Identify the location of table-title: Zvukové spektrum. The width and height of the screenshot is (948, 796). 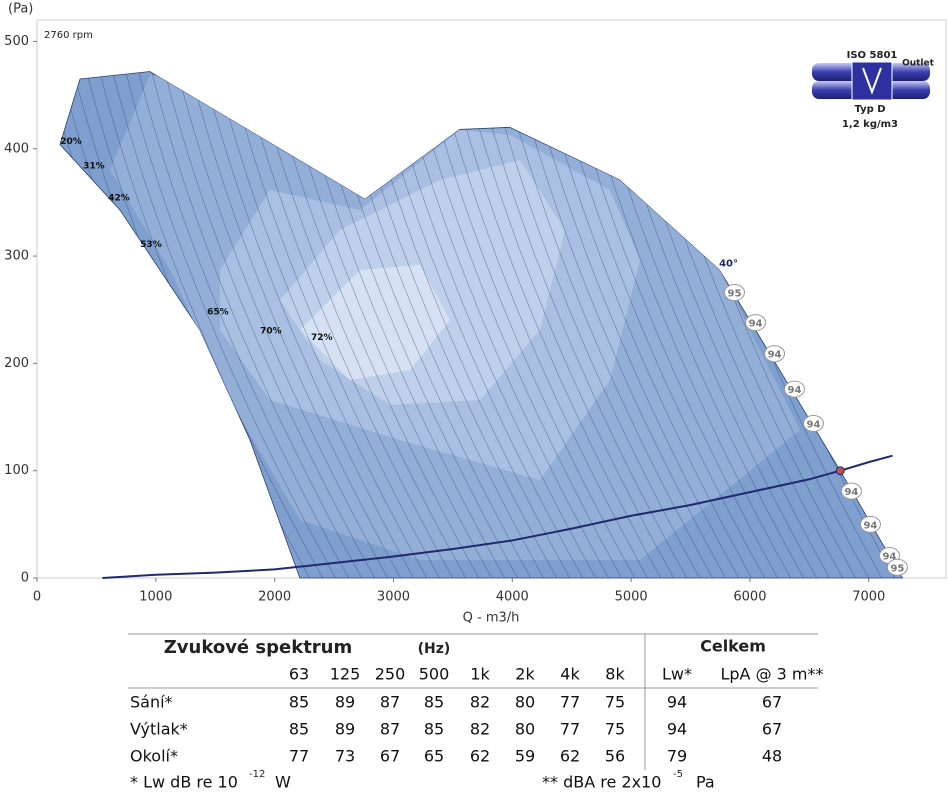
(258, 647).